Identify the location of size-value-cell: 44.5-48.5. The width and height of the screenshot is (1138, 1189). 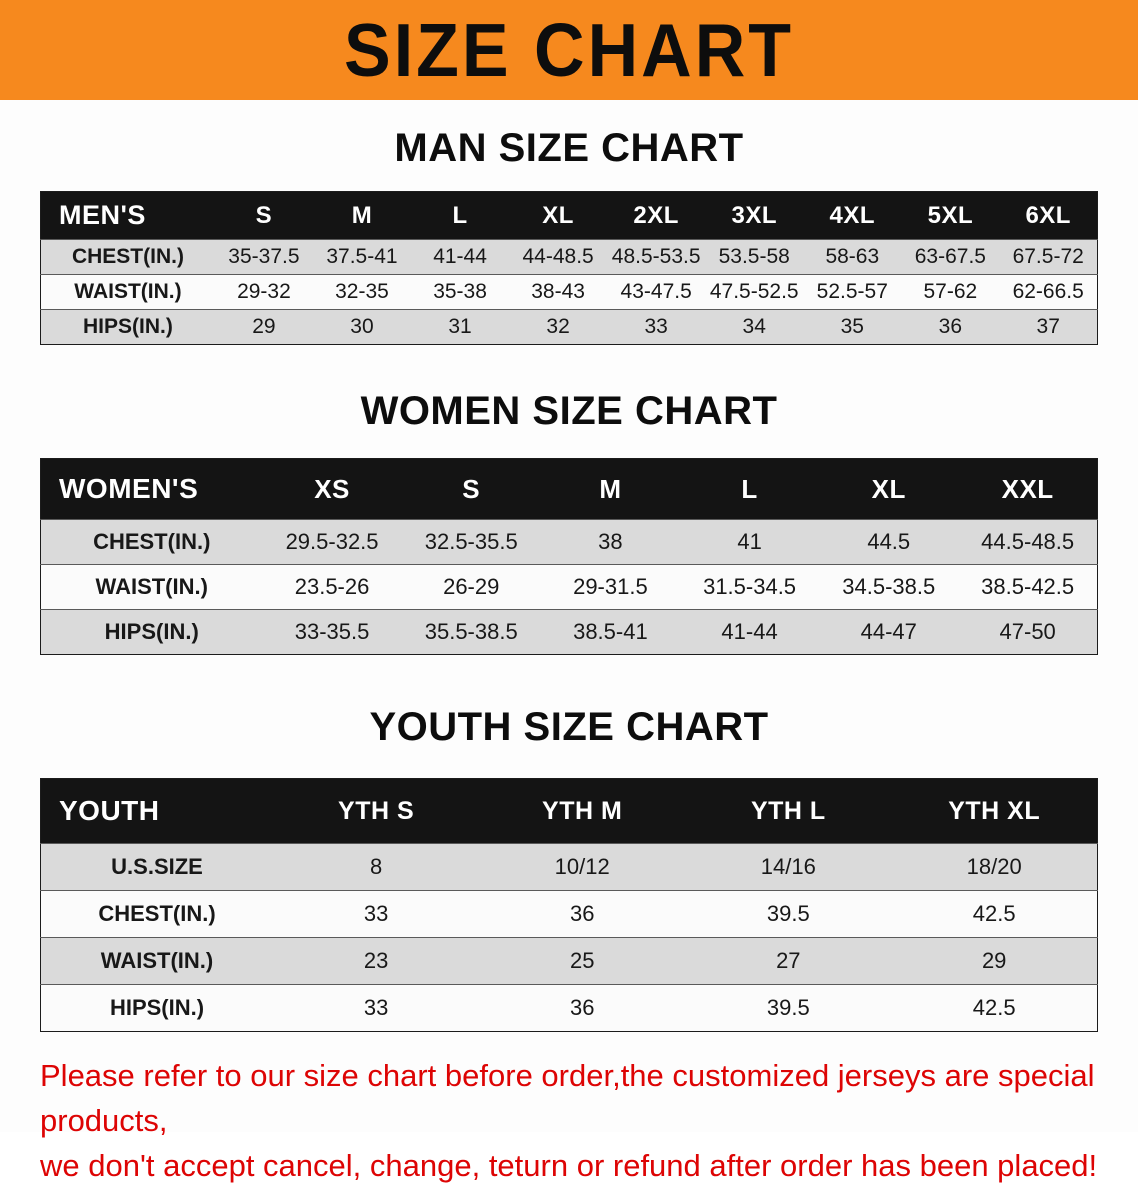
(1028, 542).